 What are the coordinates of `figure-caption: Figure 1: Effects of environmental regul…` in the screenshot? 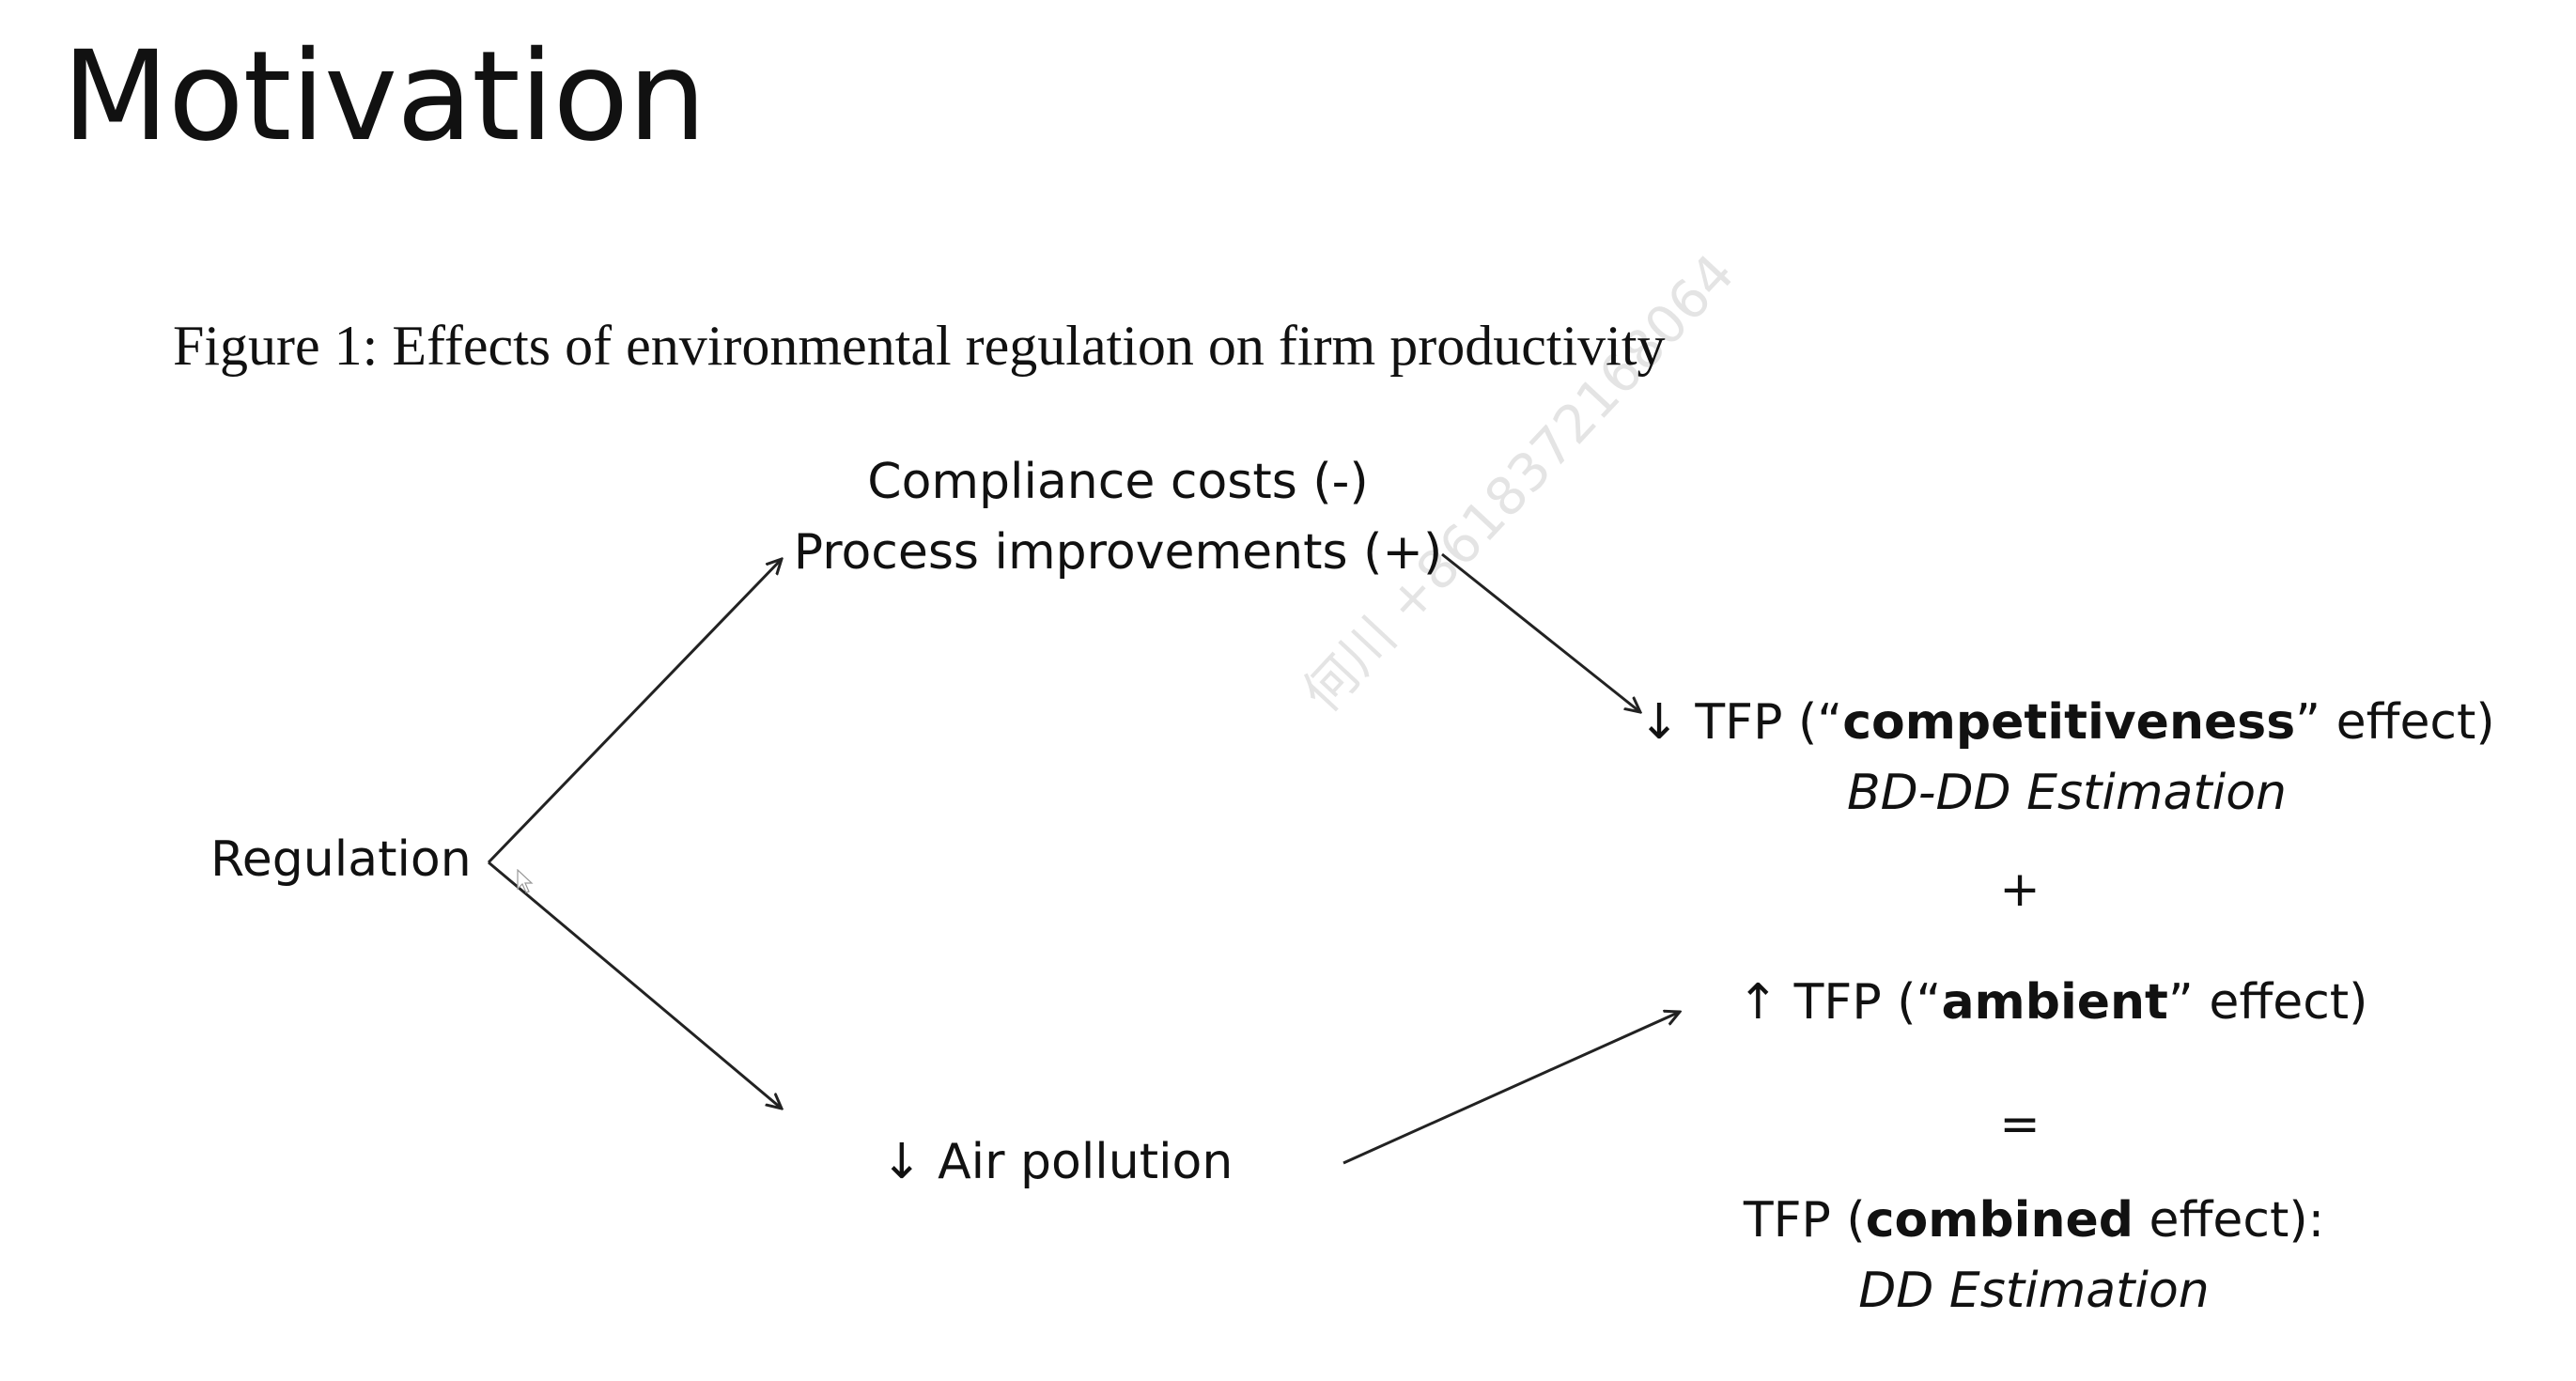 It's located at (919, 346).